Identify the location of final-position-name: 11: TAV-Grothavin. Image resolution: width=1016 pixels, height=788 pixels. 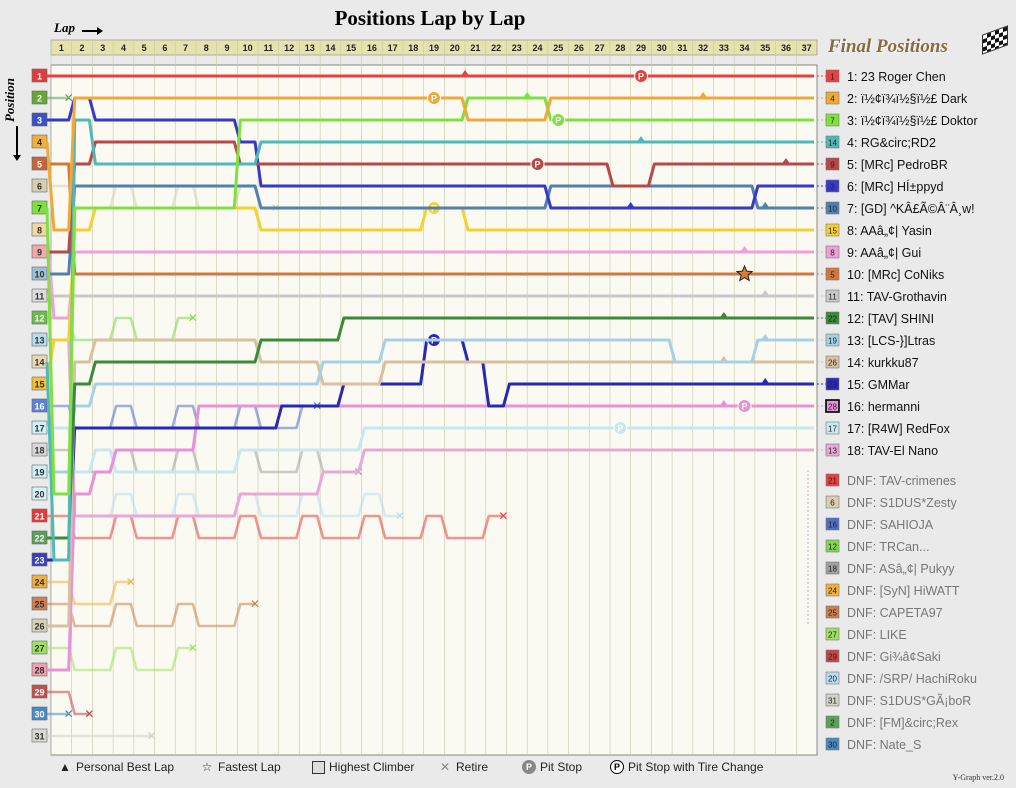
(897, 297).